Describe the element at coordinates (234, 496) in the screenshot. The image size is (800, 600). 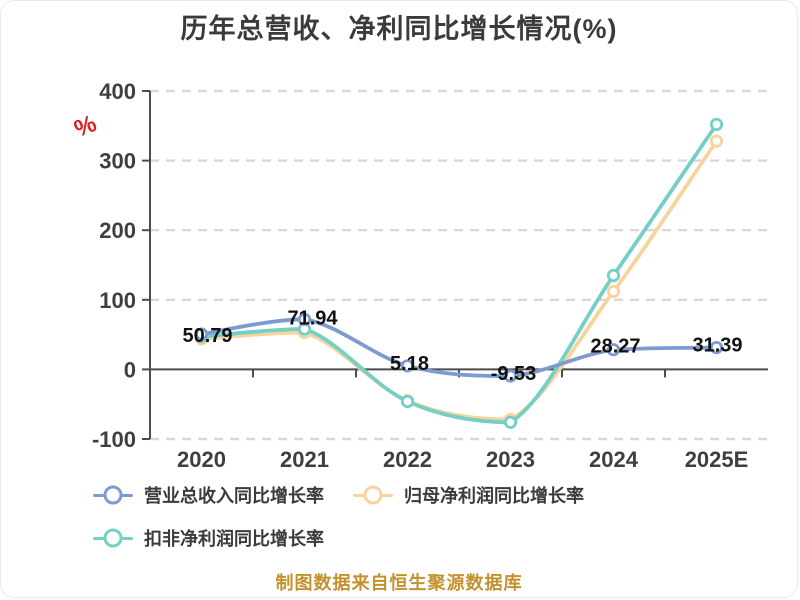
I see `legend-label: 营业总收入同比增长率` at that location.